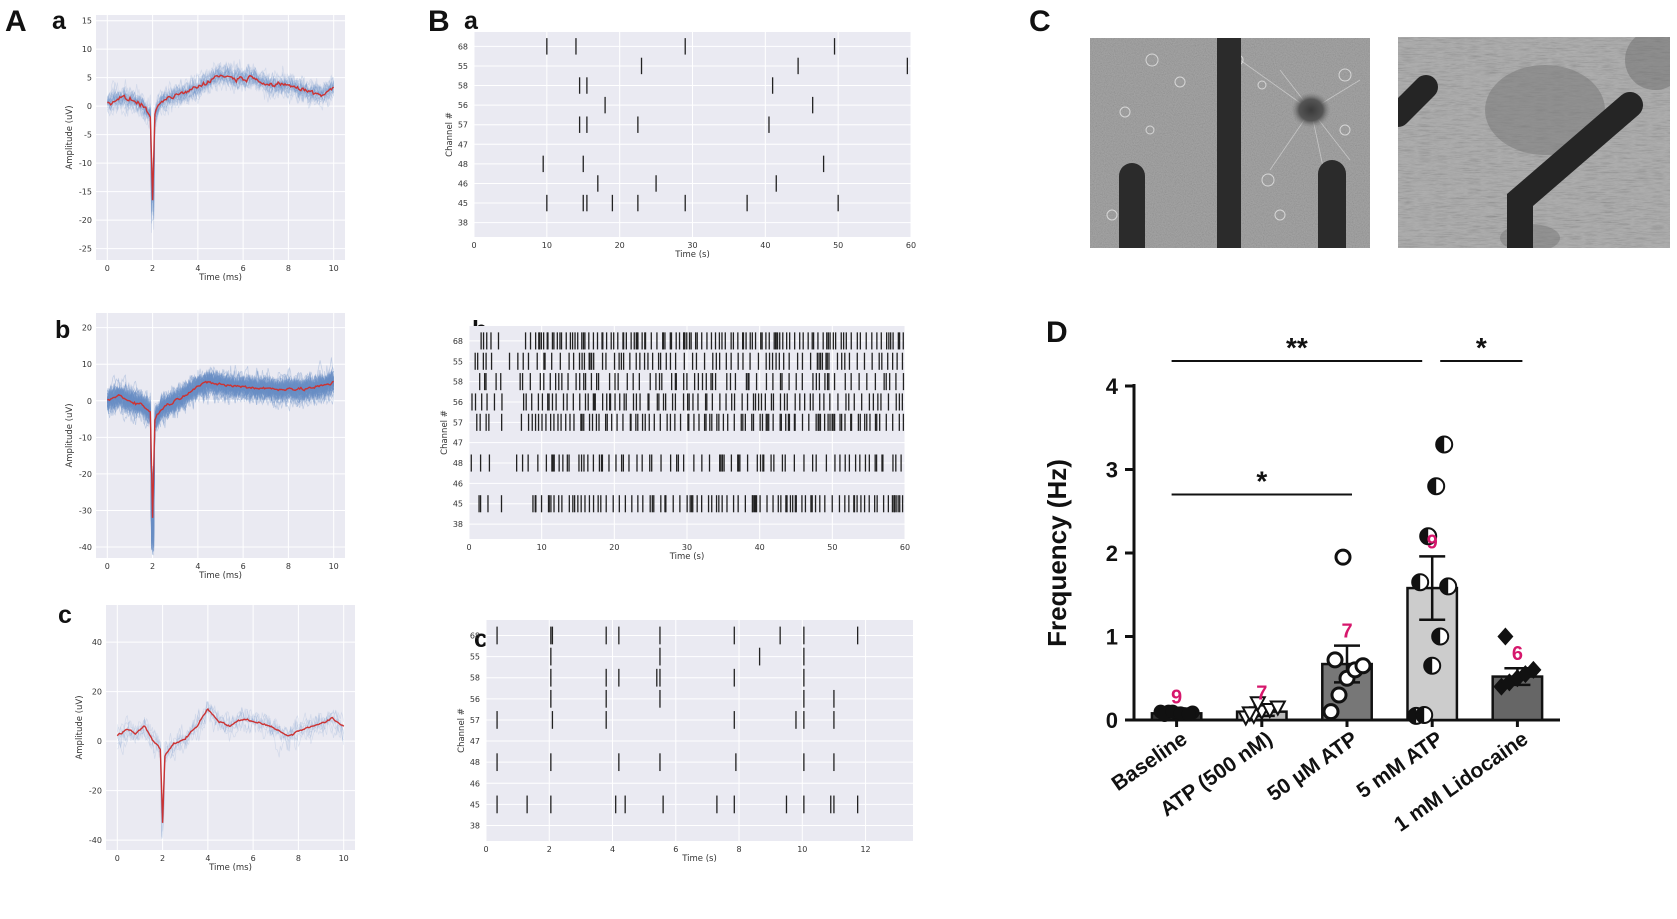 This screenshot has width=1677, height=919. Describe the element at coordinates (1517, 654) in the screenshot. I see `n-label: 6` at that location.